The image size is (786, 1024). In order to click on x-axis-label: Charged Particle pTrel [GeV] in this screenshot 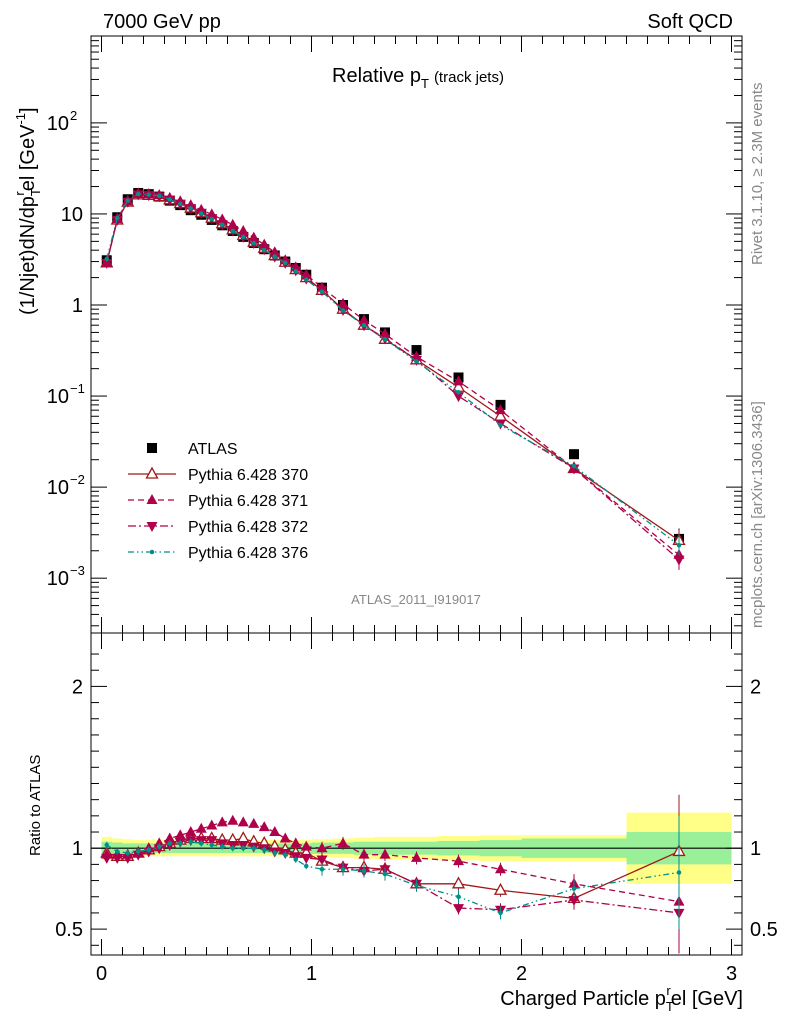, I will do `click(621, 998)`.